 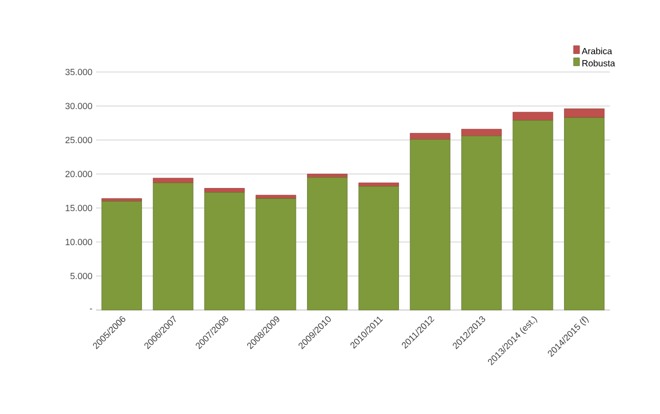 I want to click on y-tick-label: 15.000, so click(x=79, y=208).